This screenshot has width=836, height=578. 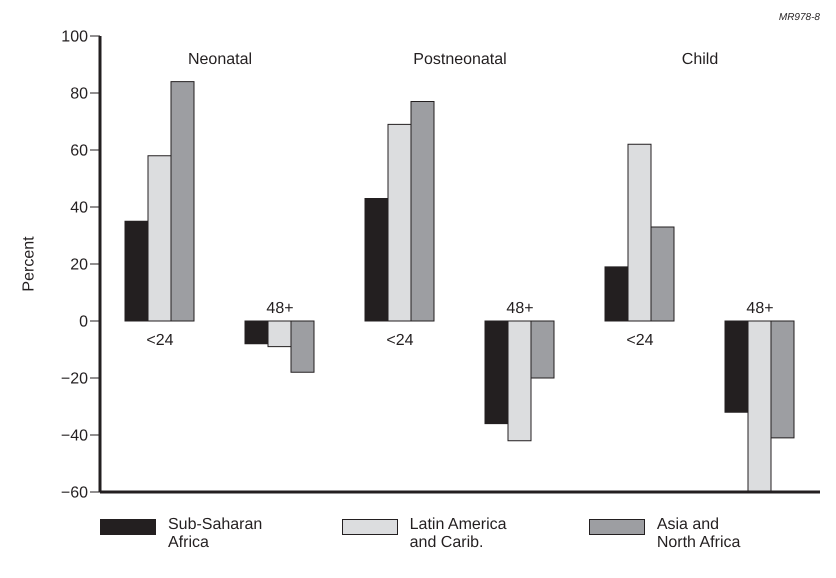 What do you see at coordinates (459, 534) in the screenshot?
I see `legend-label: Latin America and Carib.` at bounding box center [459, 534].